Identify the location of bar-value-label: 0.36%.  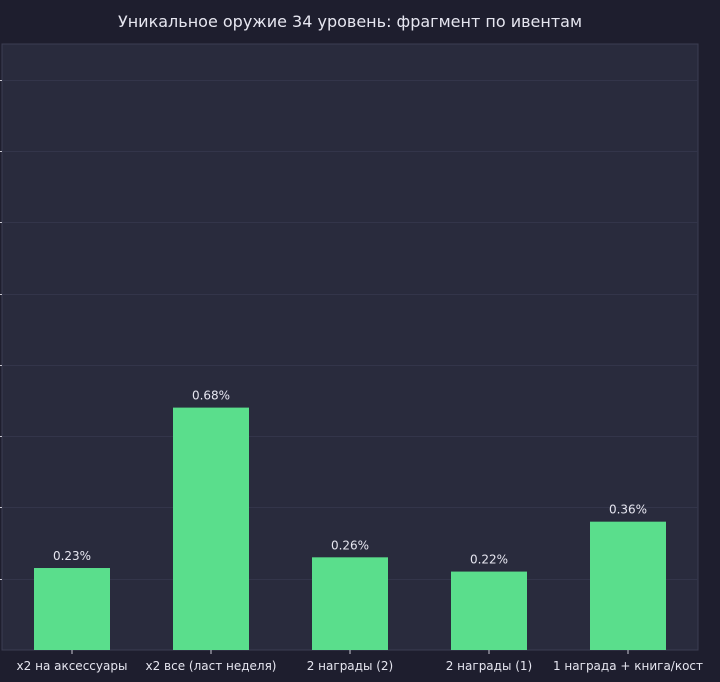
(628, 510).